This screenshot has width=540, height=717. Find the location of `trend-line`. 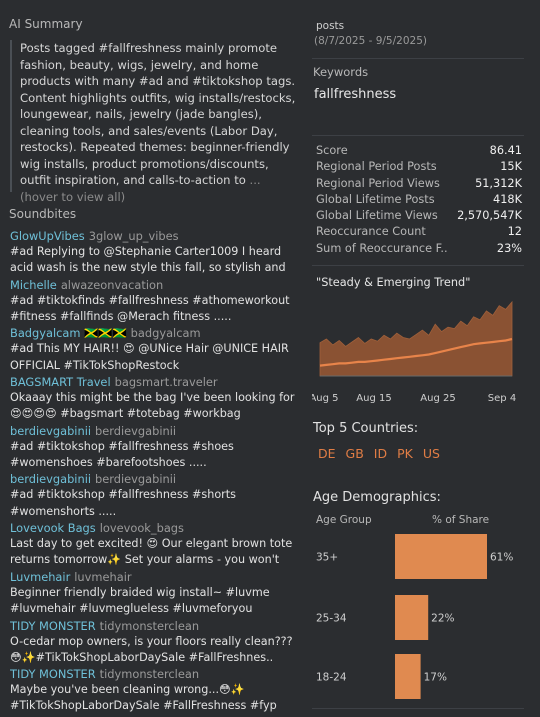

trend-line is located at coordinates (416, 352).